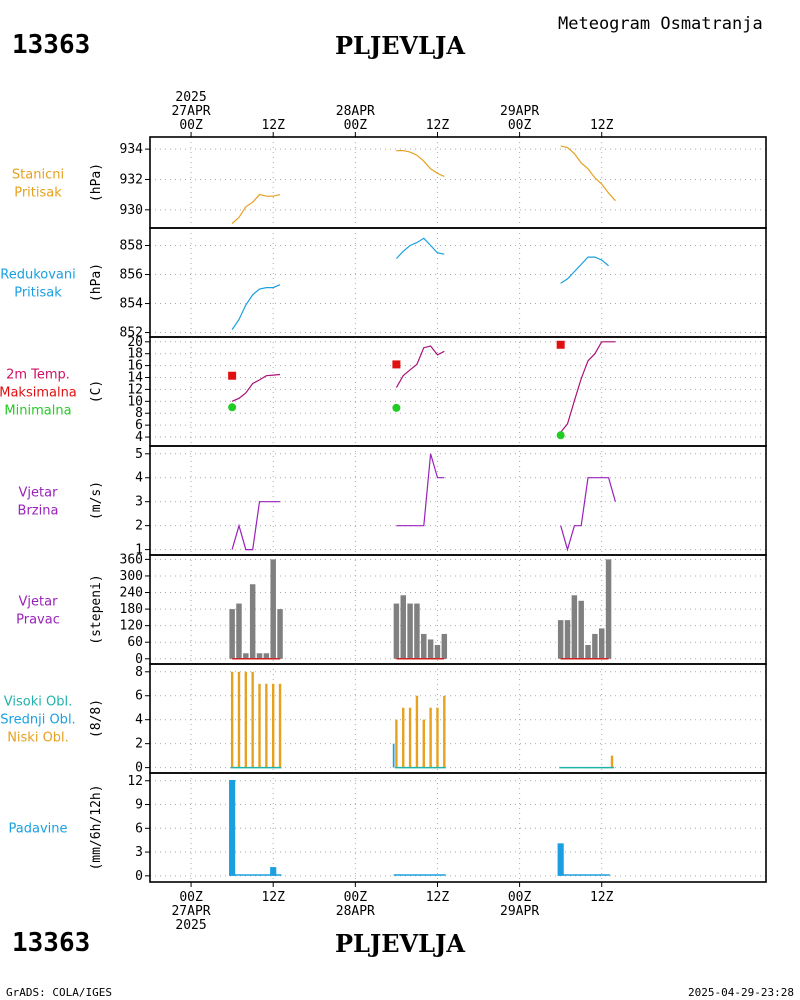  Describe the element at coordinates (135, 354) in the screenshot. I see `y-tick-label: 18` at that location.